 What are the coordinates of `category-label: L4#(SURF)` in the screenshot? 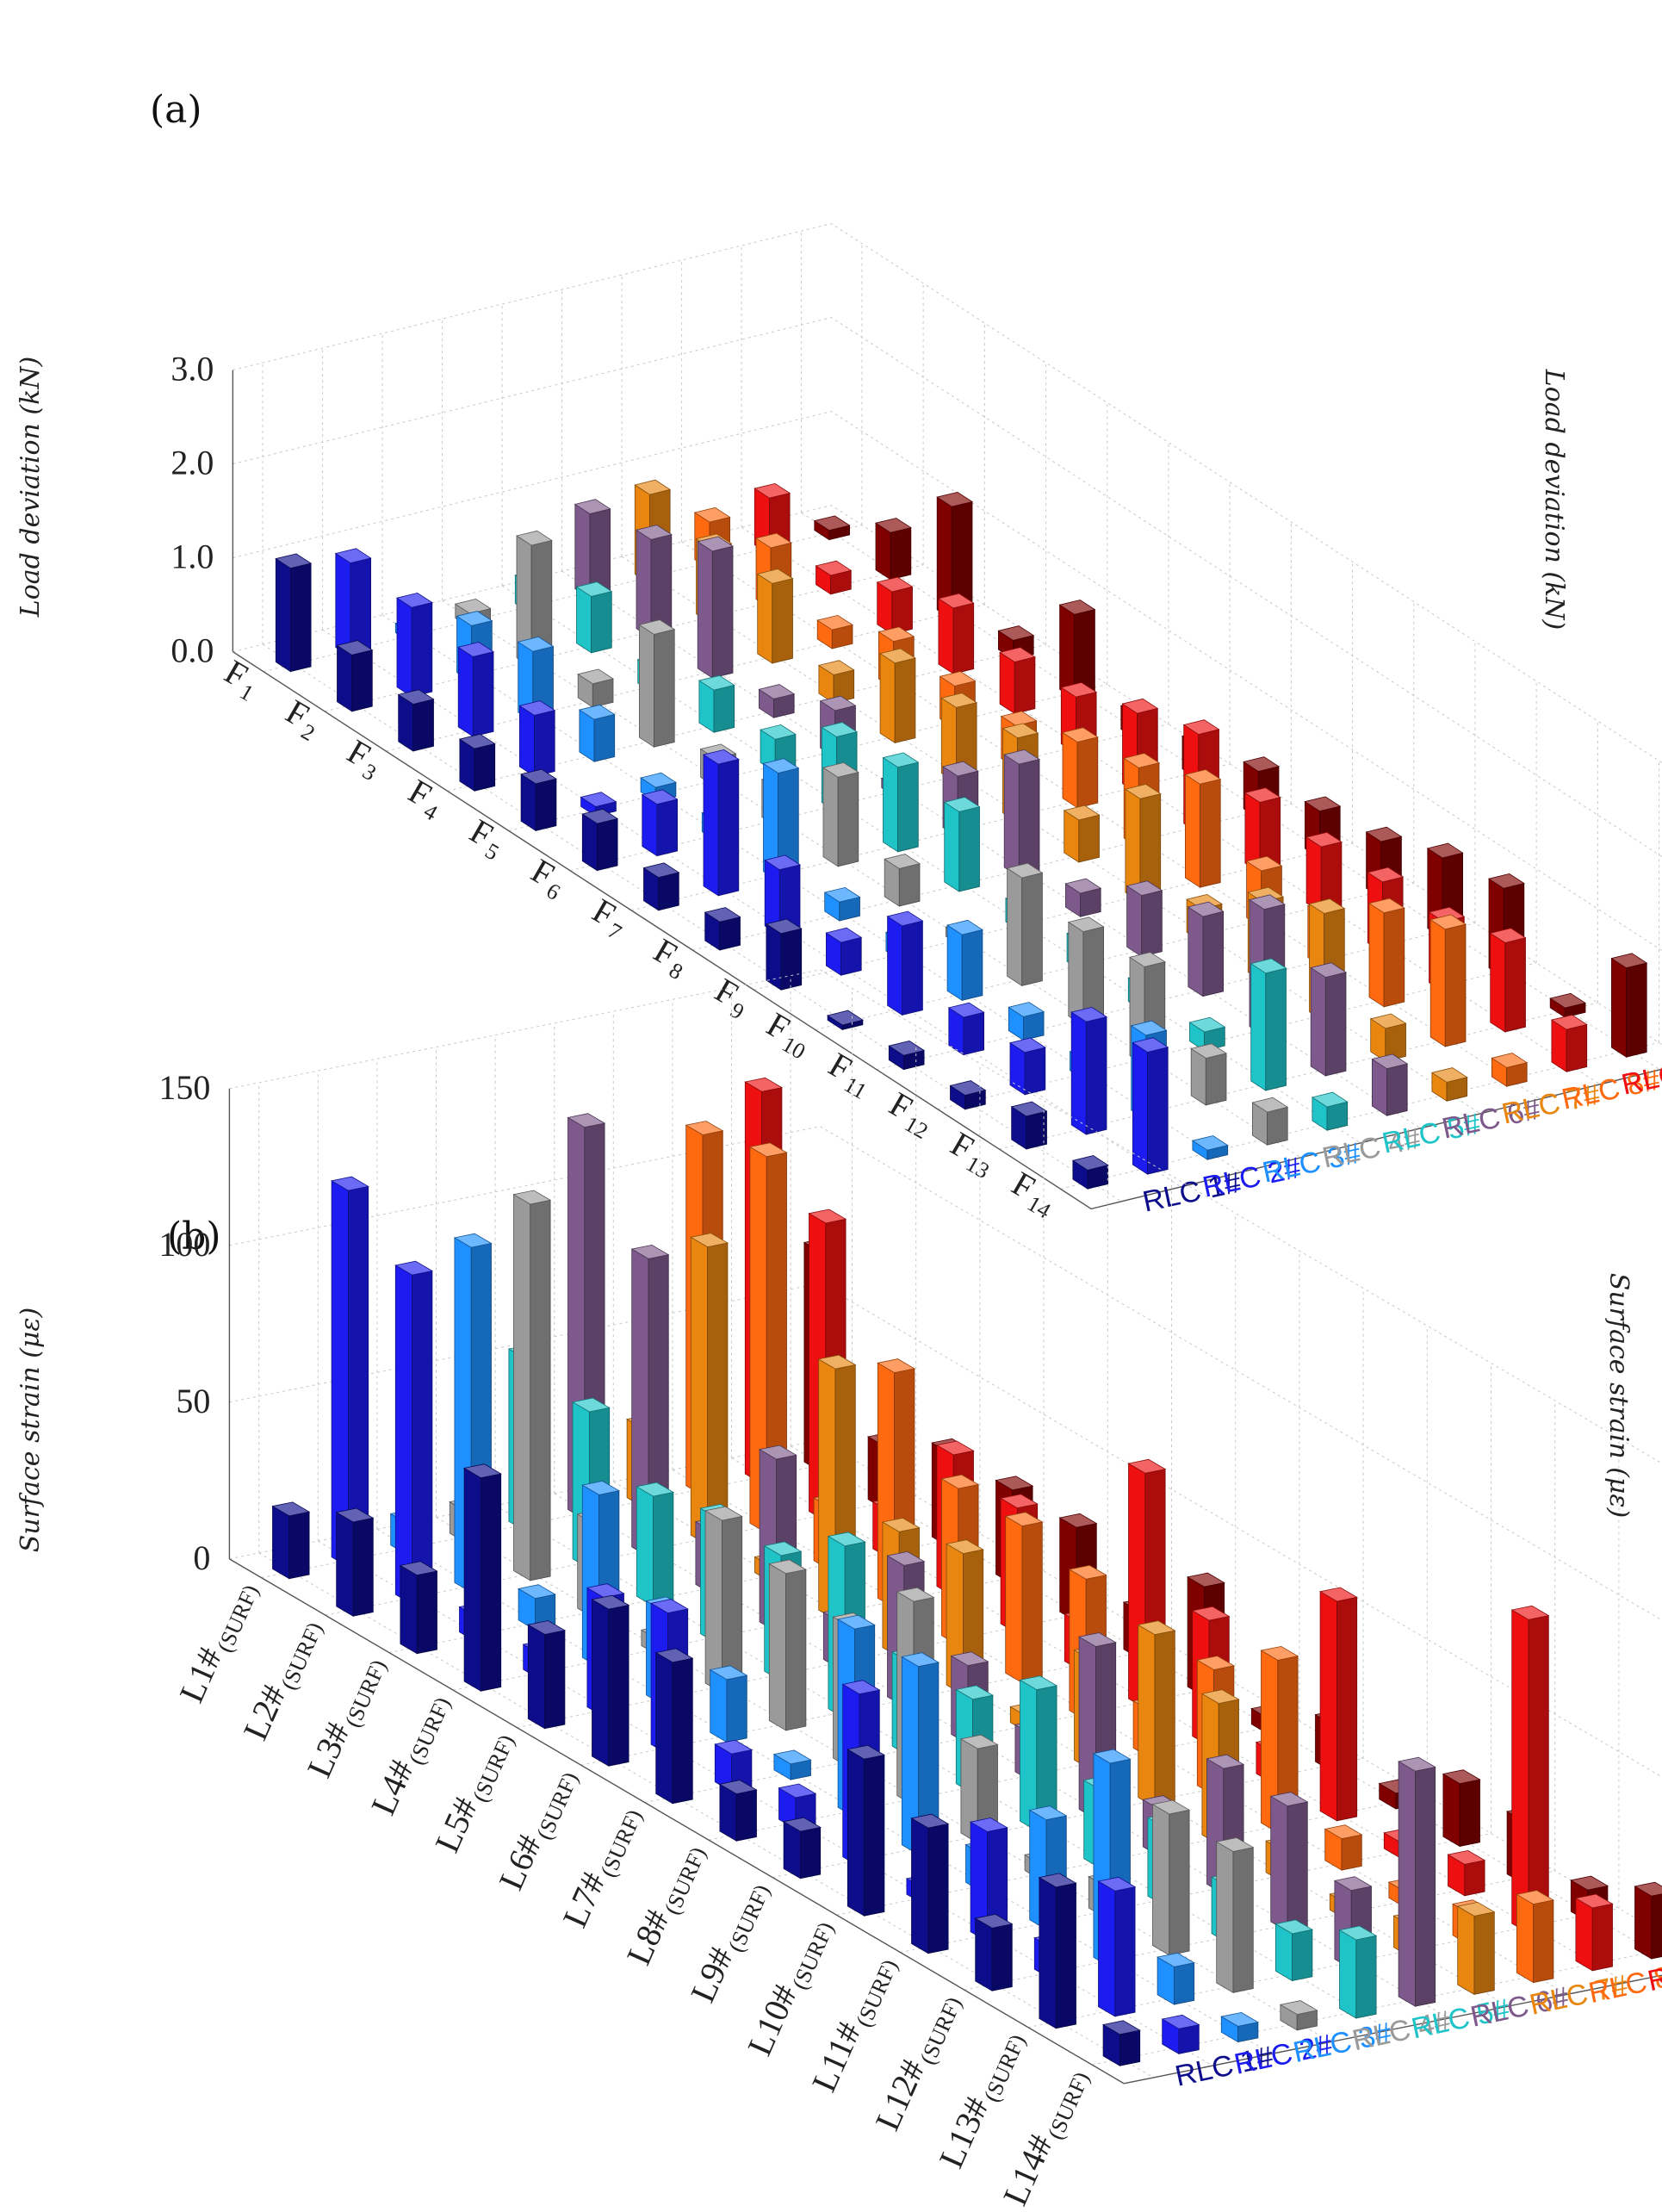 It's located at (409, 1754).